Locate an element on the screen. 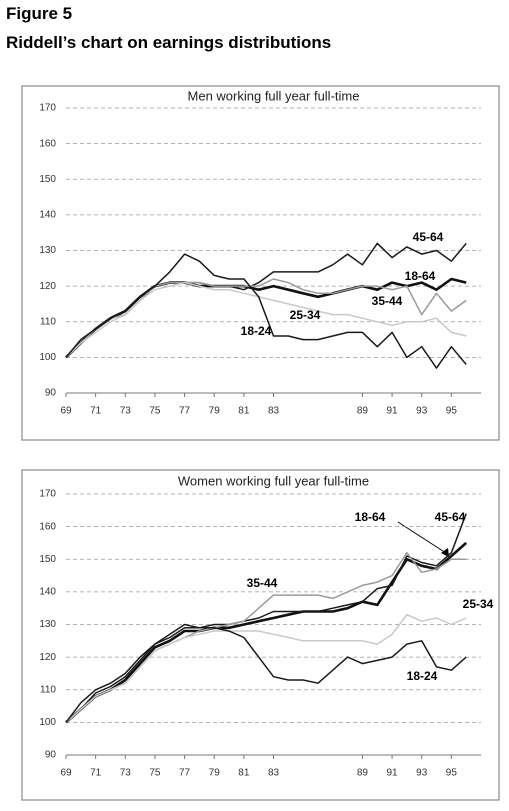 This screenshot has height=811, width=509. chart-title: Men working full year full-time is located at coordinates (274, 95).